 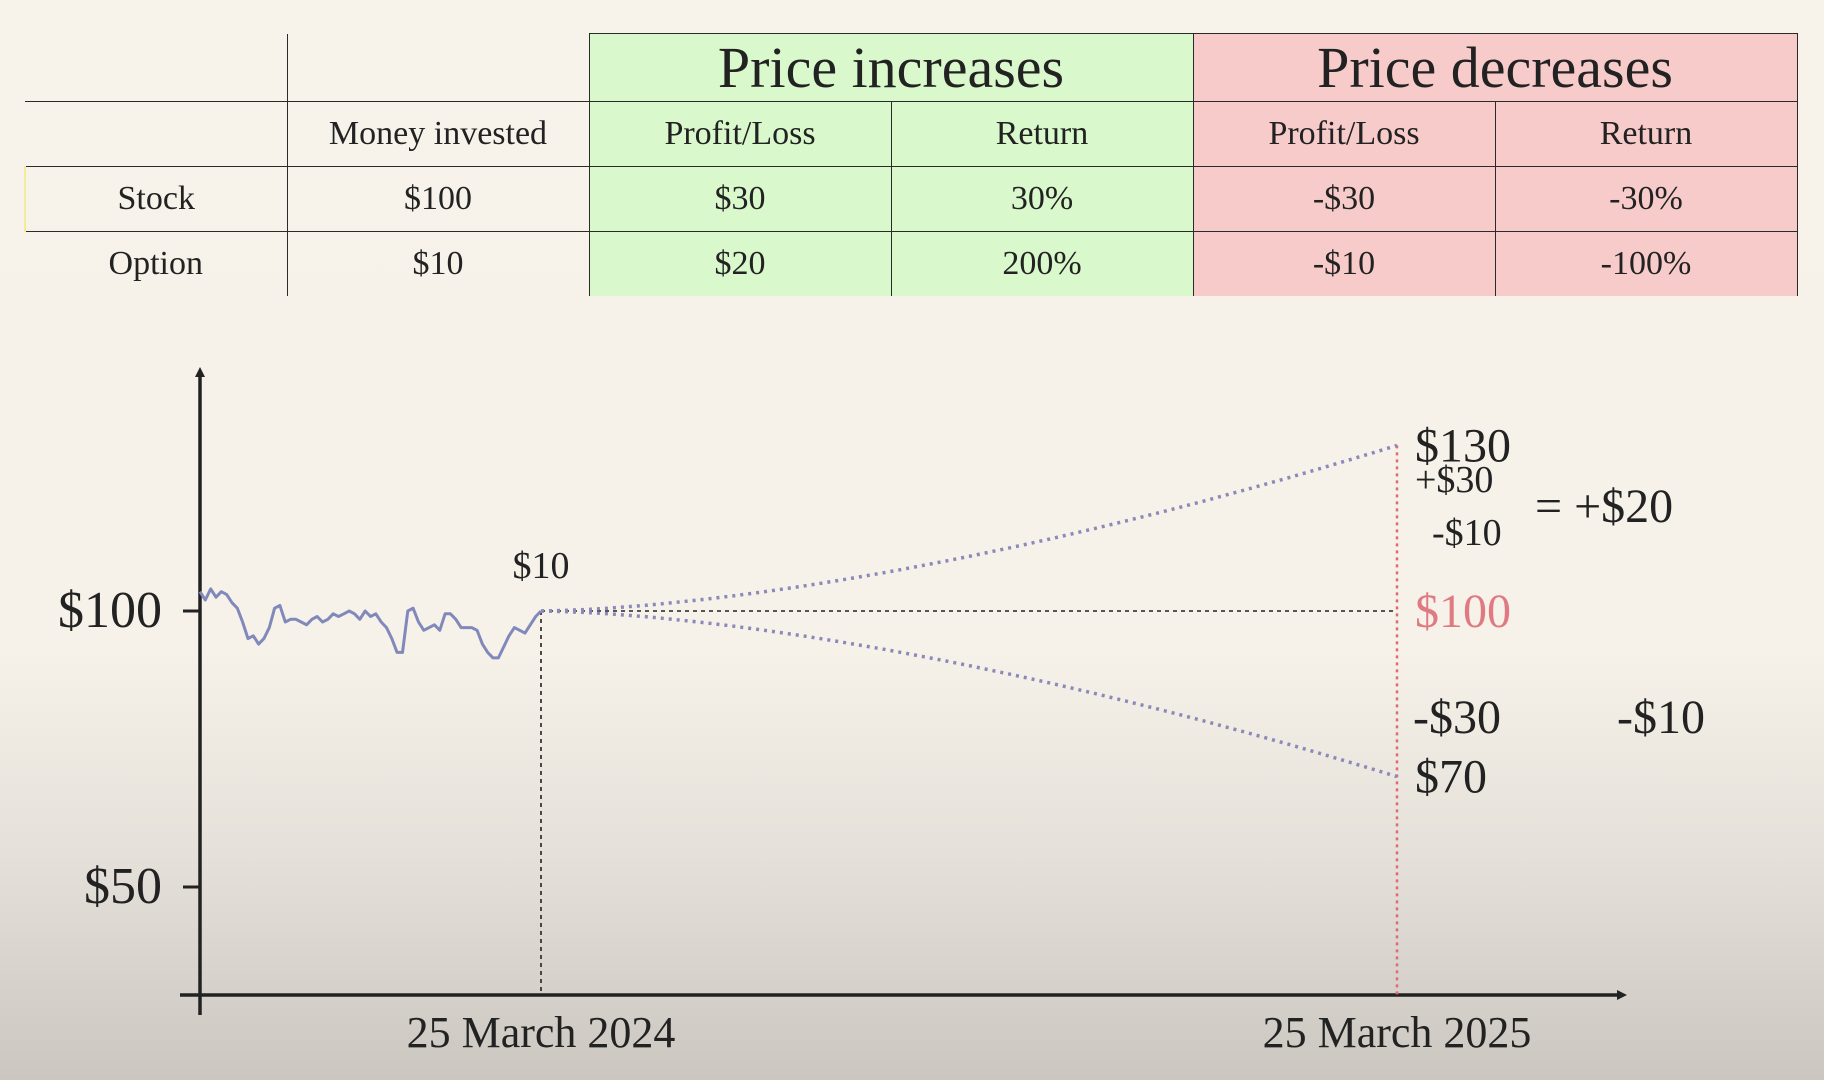 What do you see at coordinates (891, 67) in the screenshot?
I see `group-header-increase: Price increases` at bounding box center [891, 67].